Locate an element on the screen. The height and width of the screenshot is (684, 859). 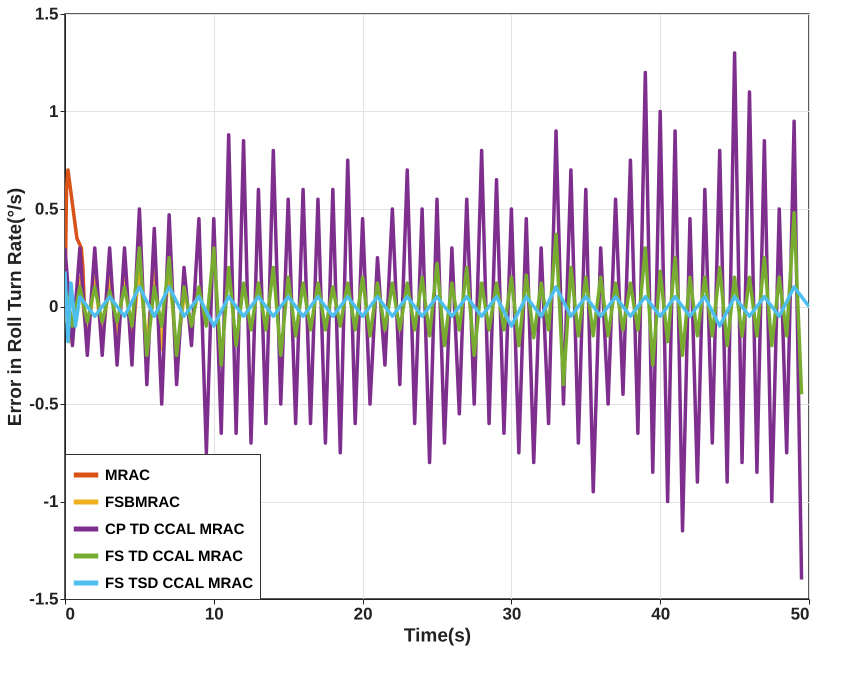
y-tick-label: 0 is located at coordinates (53, 306).